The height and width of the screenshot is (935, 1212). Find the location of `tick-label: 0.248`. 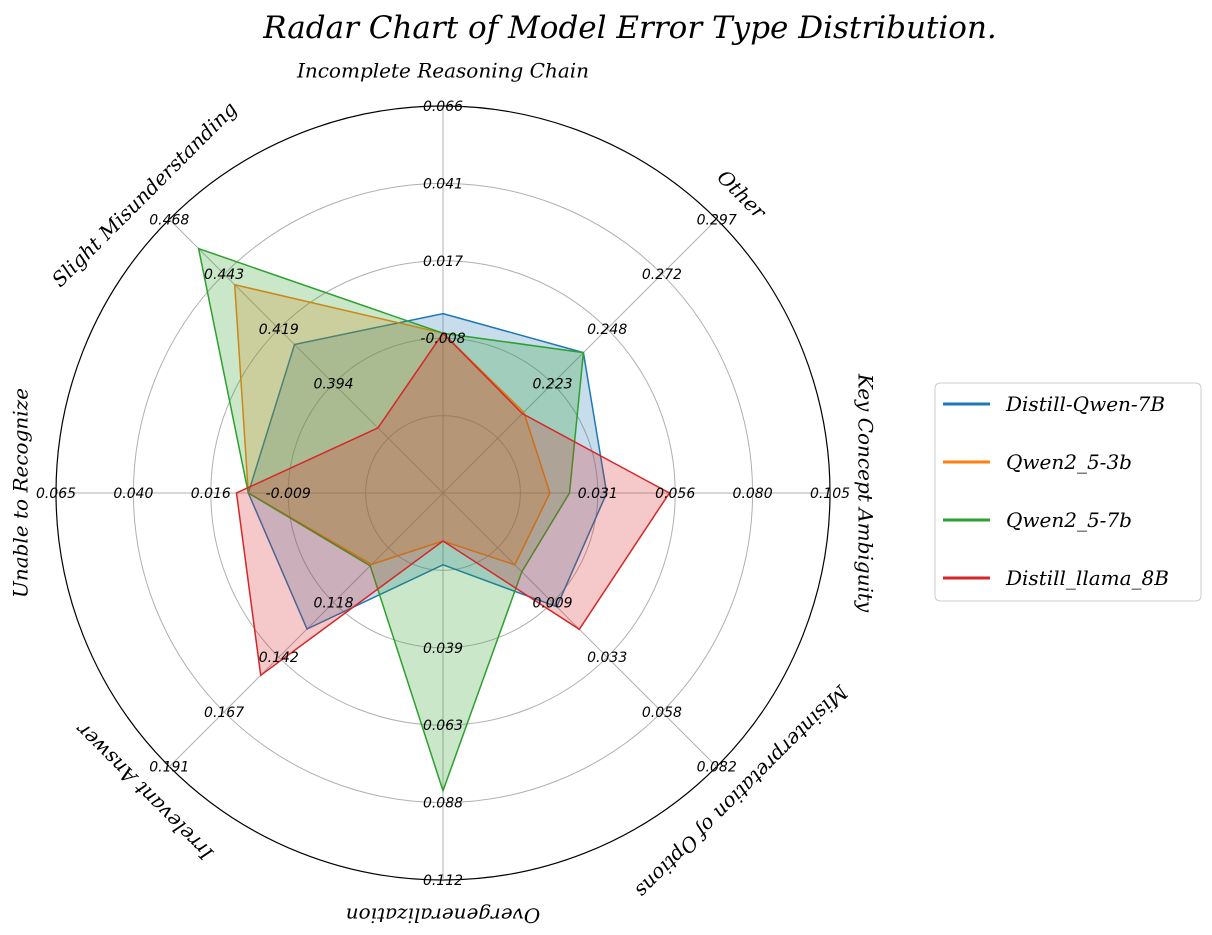

tick-label: 0.248 is located at coordinates (607, 330).